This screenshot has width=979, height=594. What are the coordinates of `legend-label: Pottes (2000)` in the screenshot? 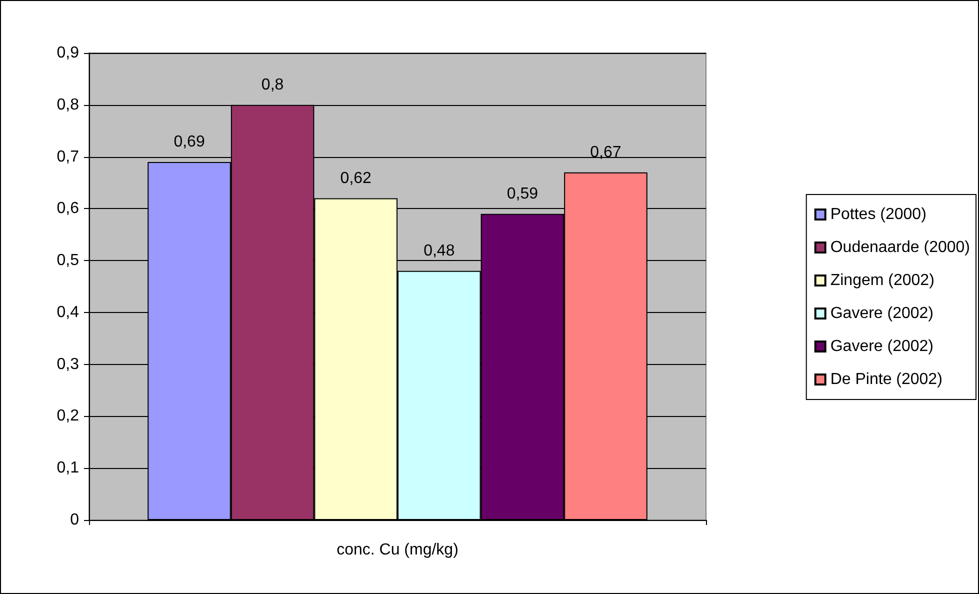 It's located at (878, 214).